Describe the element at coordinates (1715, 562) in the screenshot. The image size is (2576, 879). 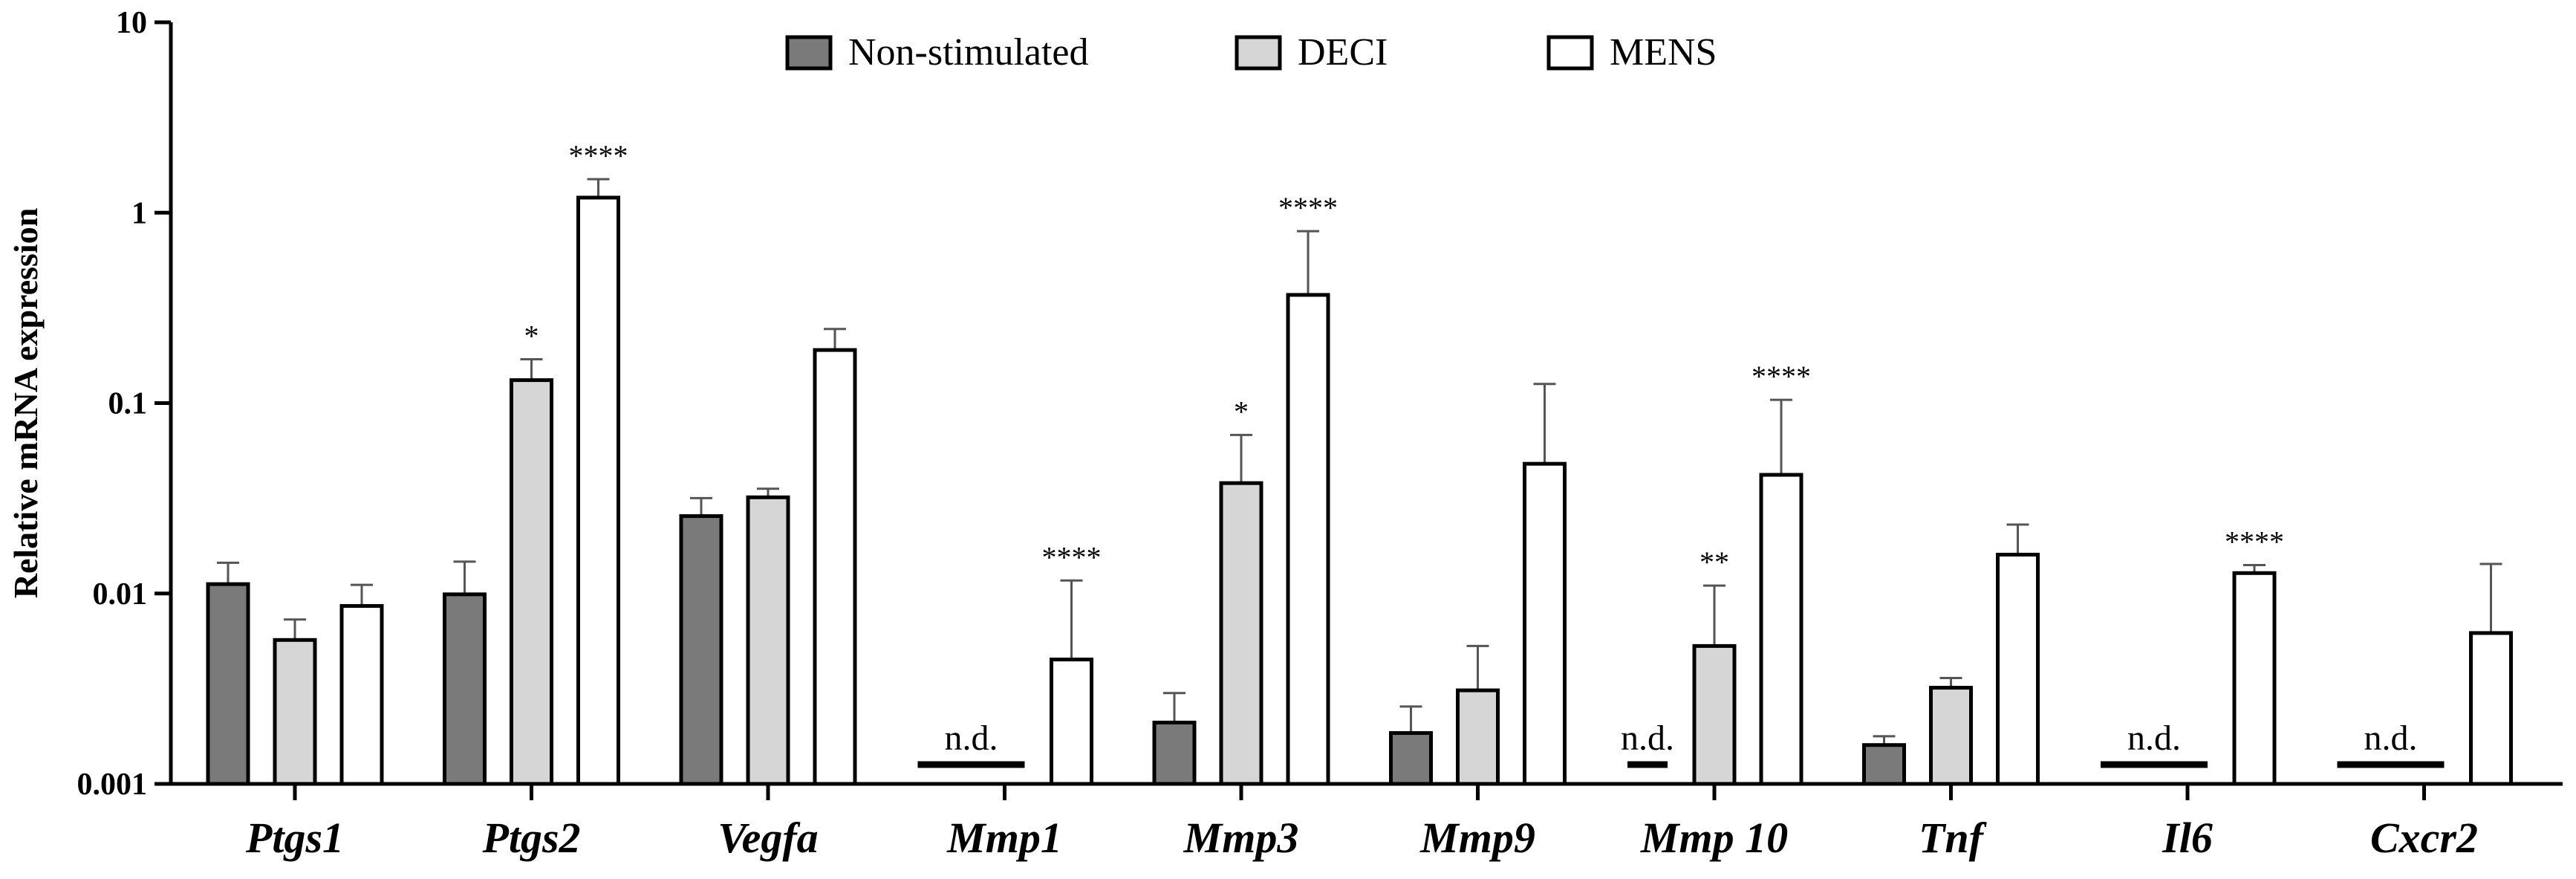
I see `significance-label: **` at that location.